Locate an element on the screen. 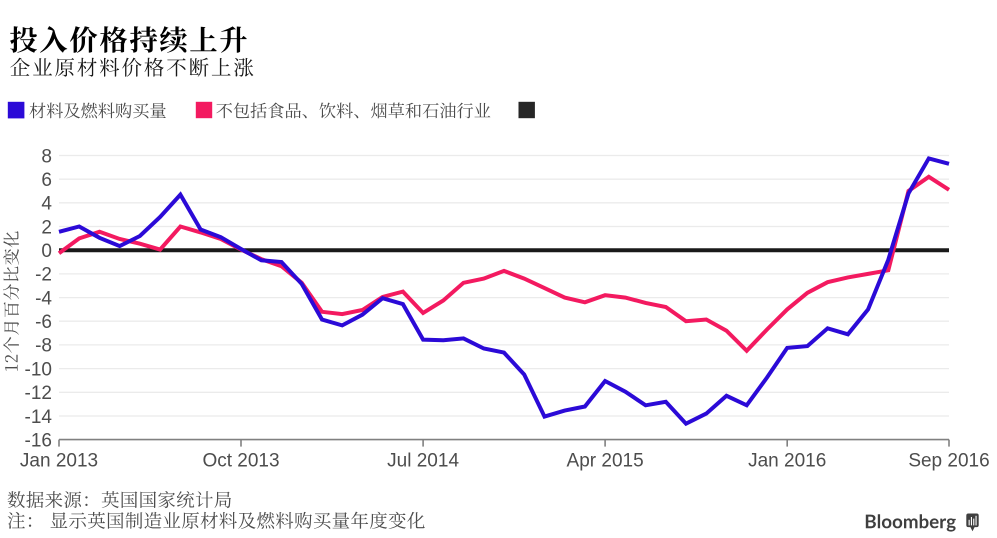 The image size is (997, 538). svg-text: 6 is located at coordinates (46, 180).